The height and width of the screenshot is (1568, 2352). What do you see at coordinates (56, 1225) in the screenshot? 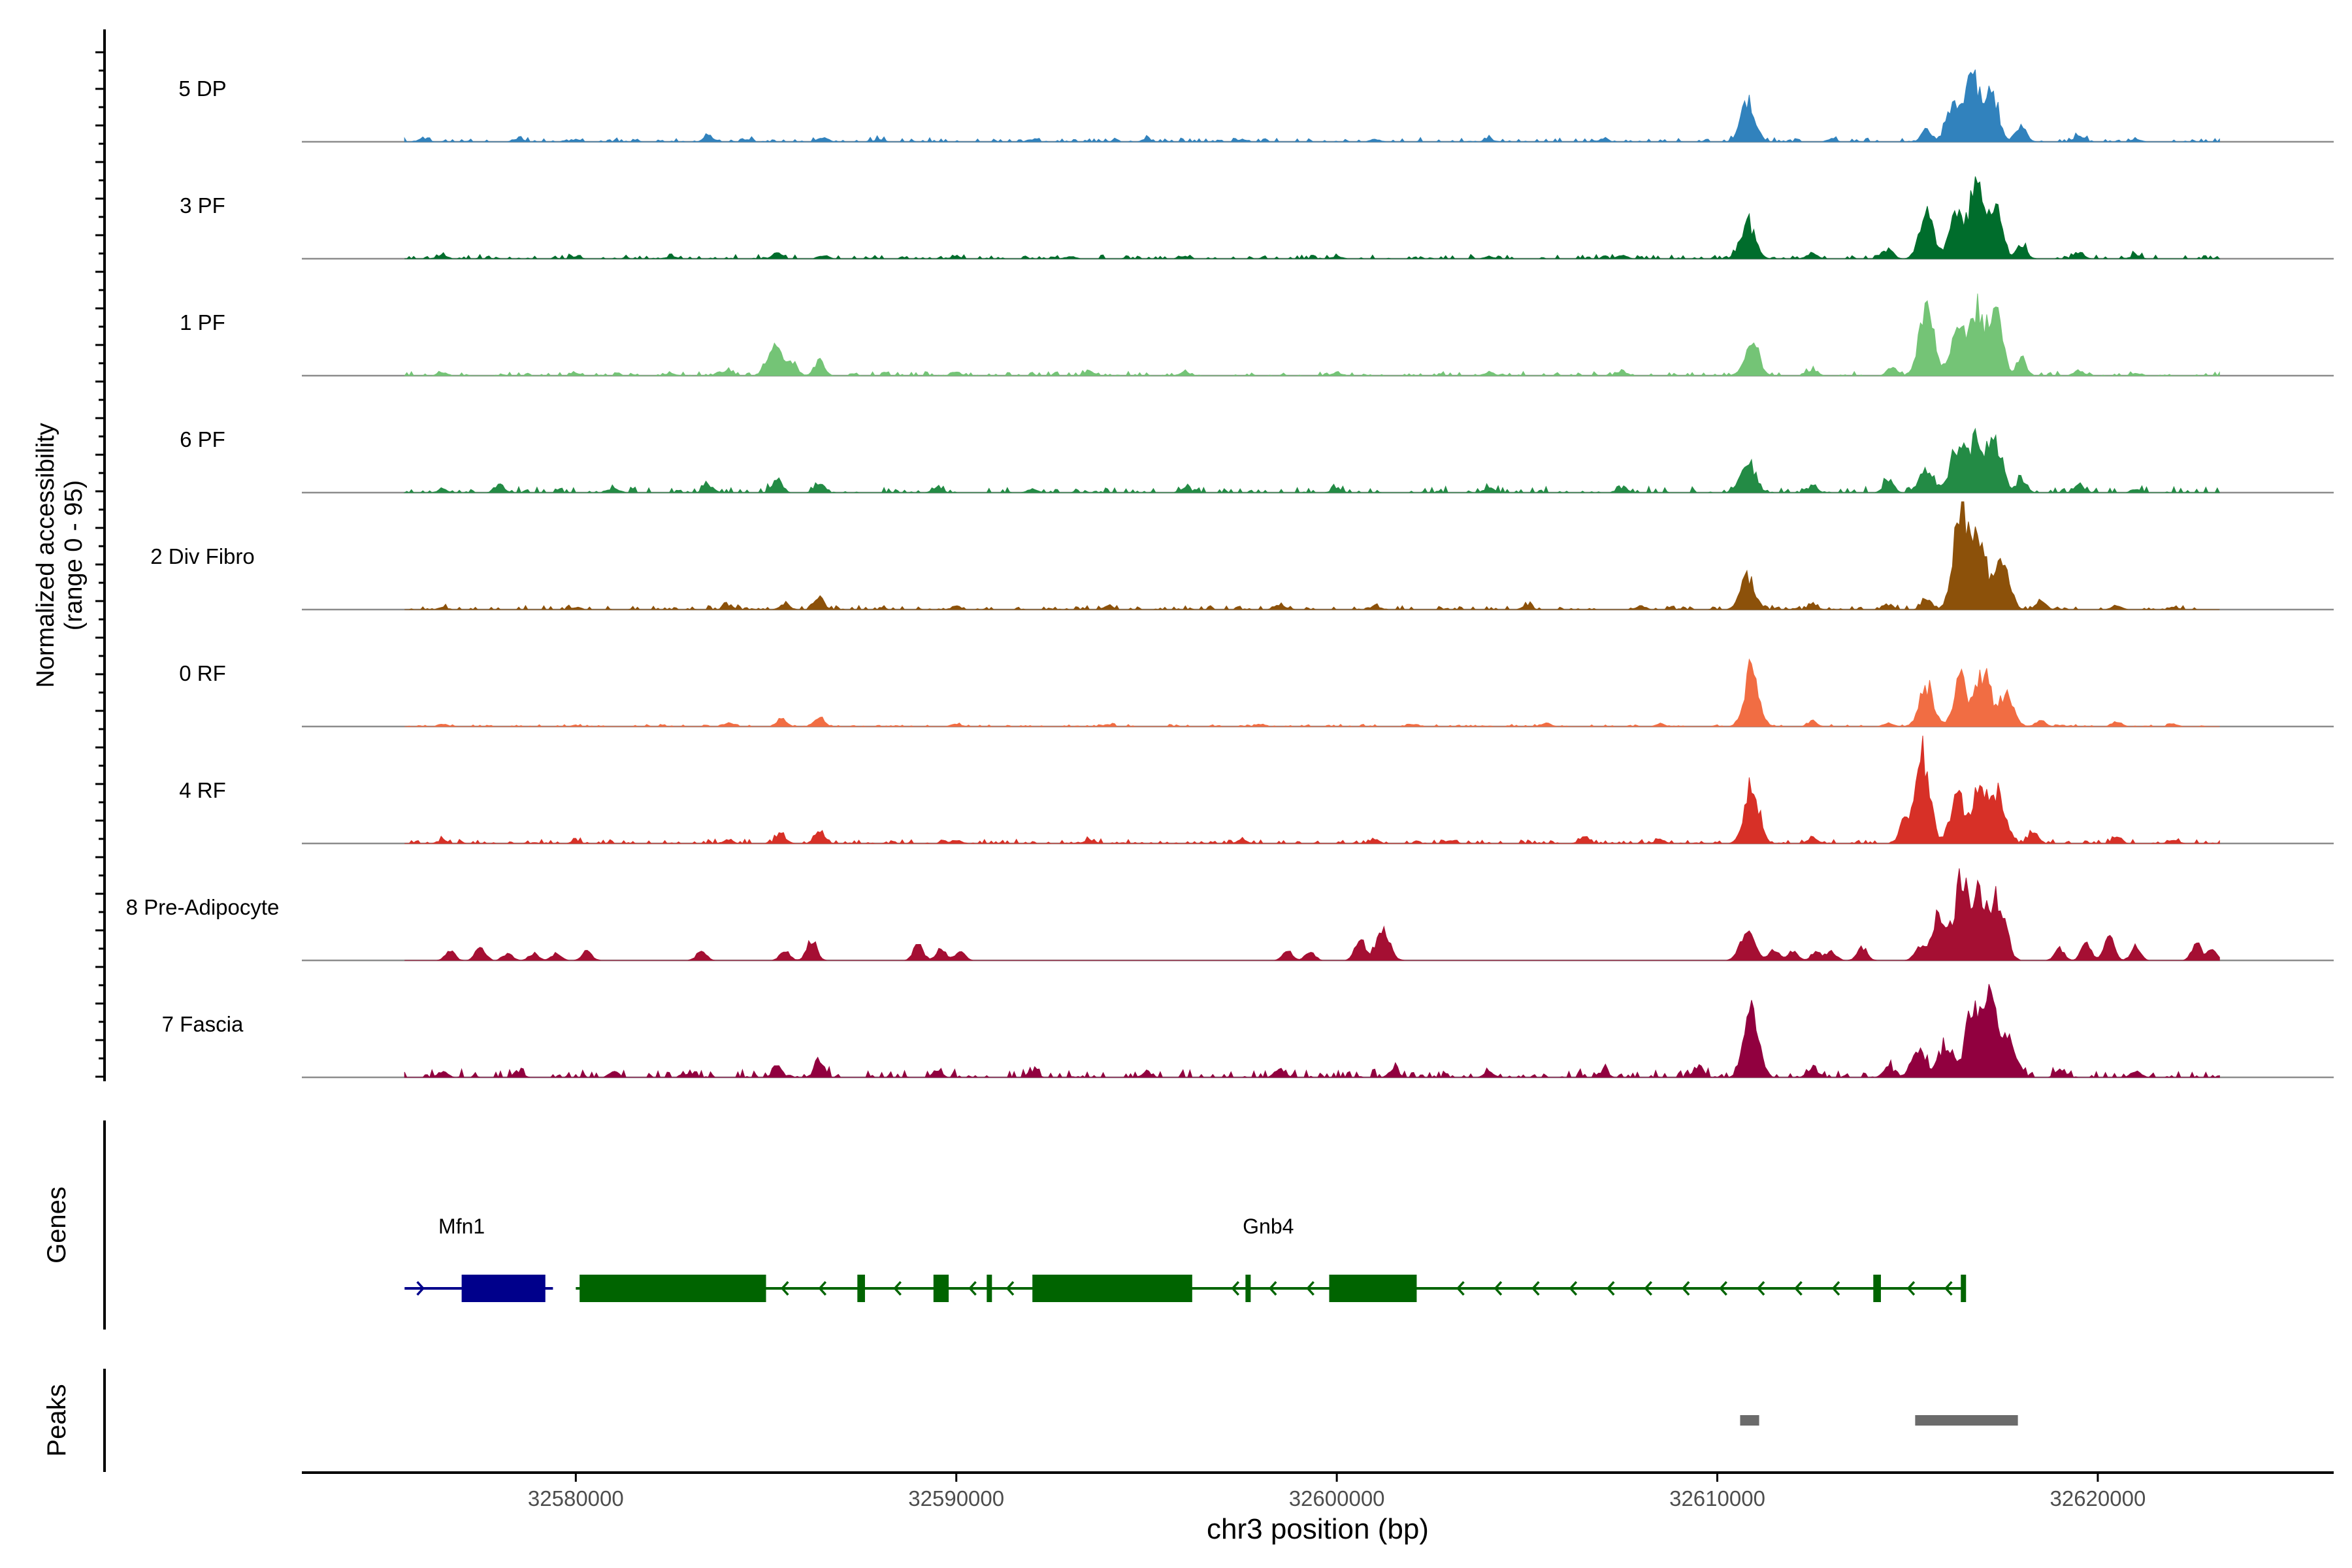
I see `genes-axis-label: Genes` at bounding box center [56, 1225].